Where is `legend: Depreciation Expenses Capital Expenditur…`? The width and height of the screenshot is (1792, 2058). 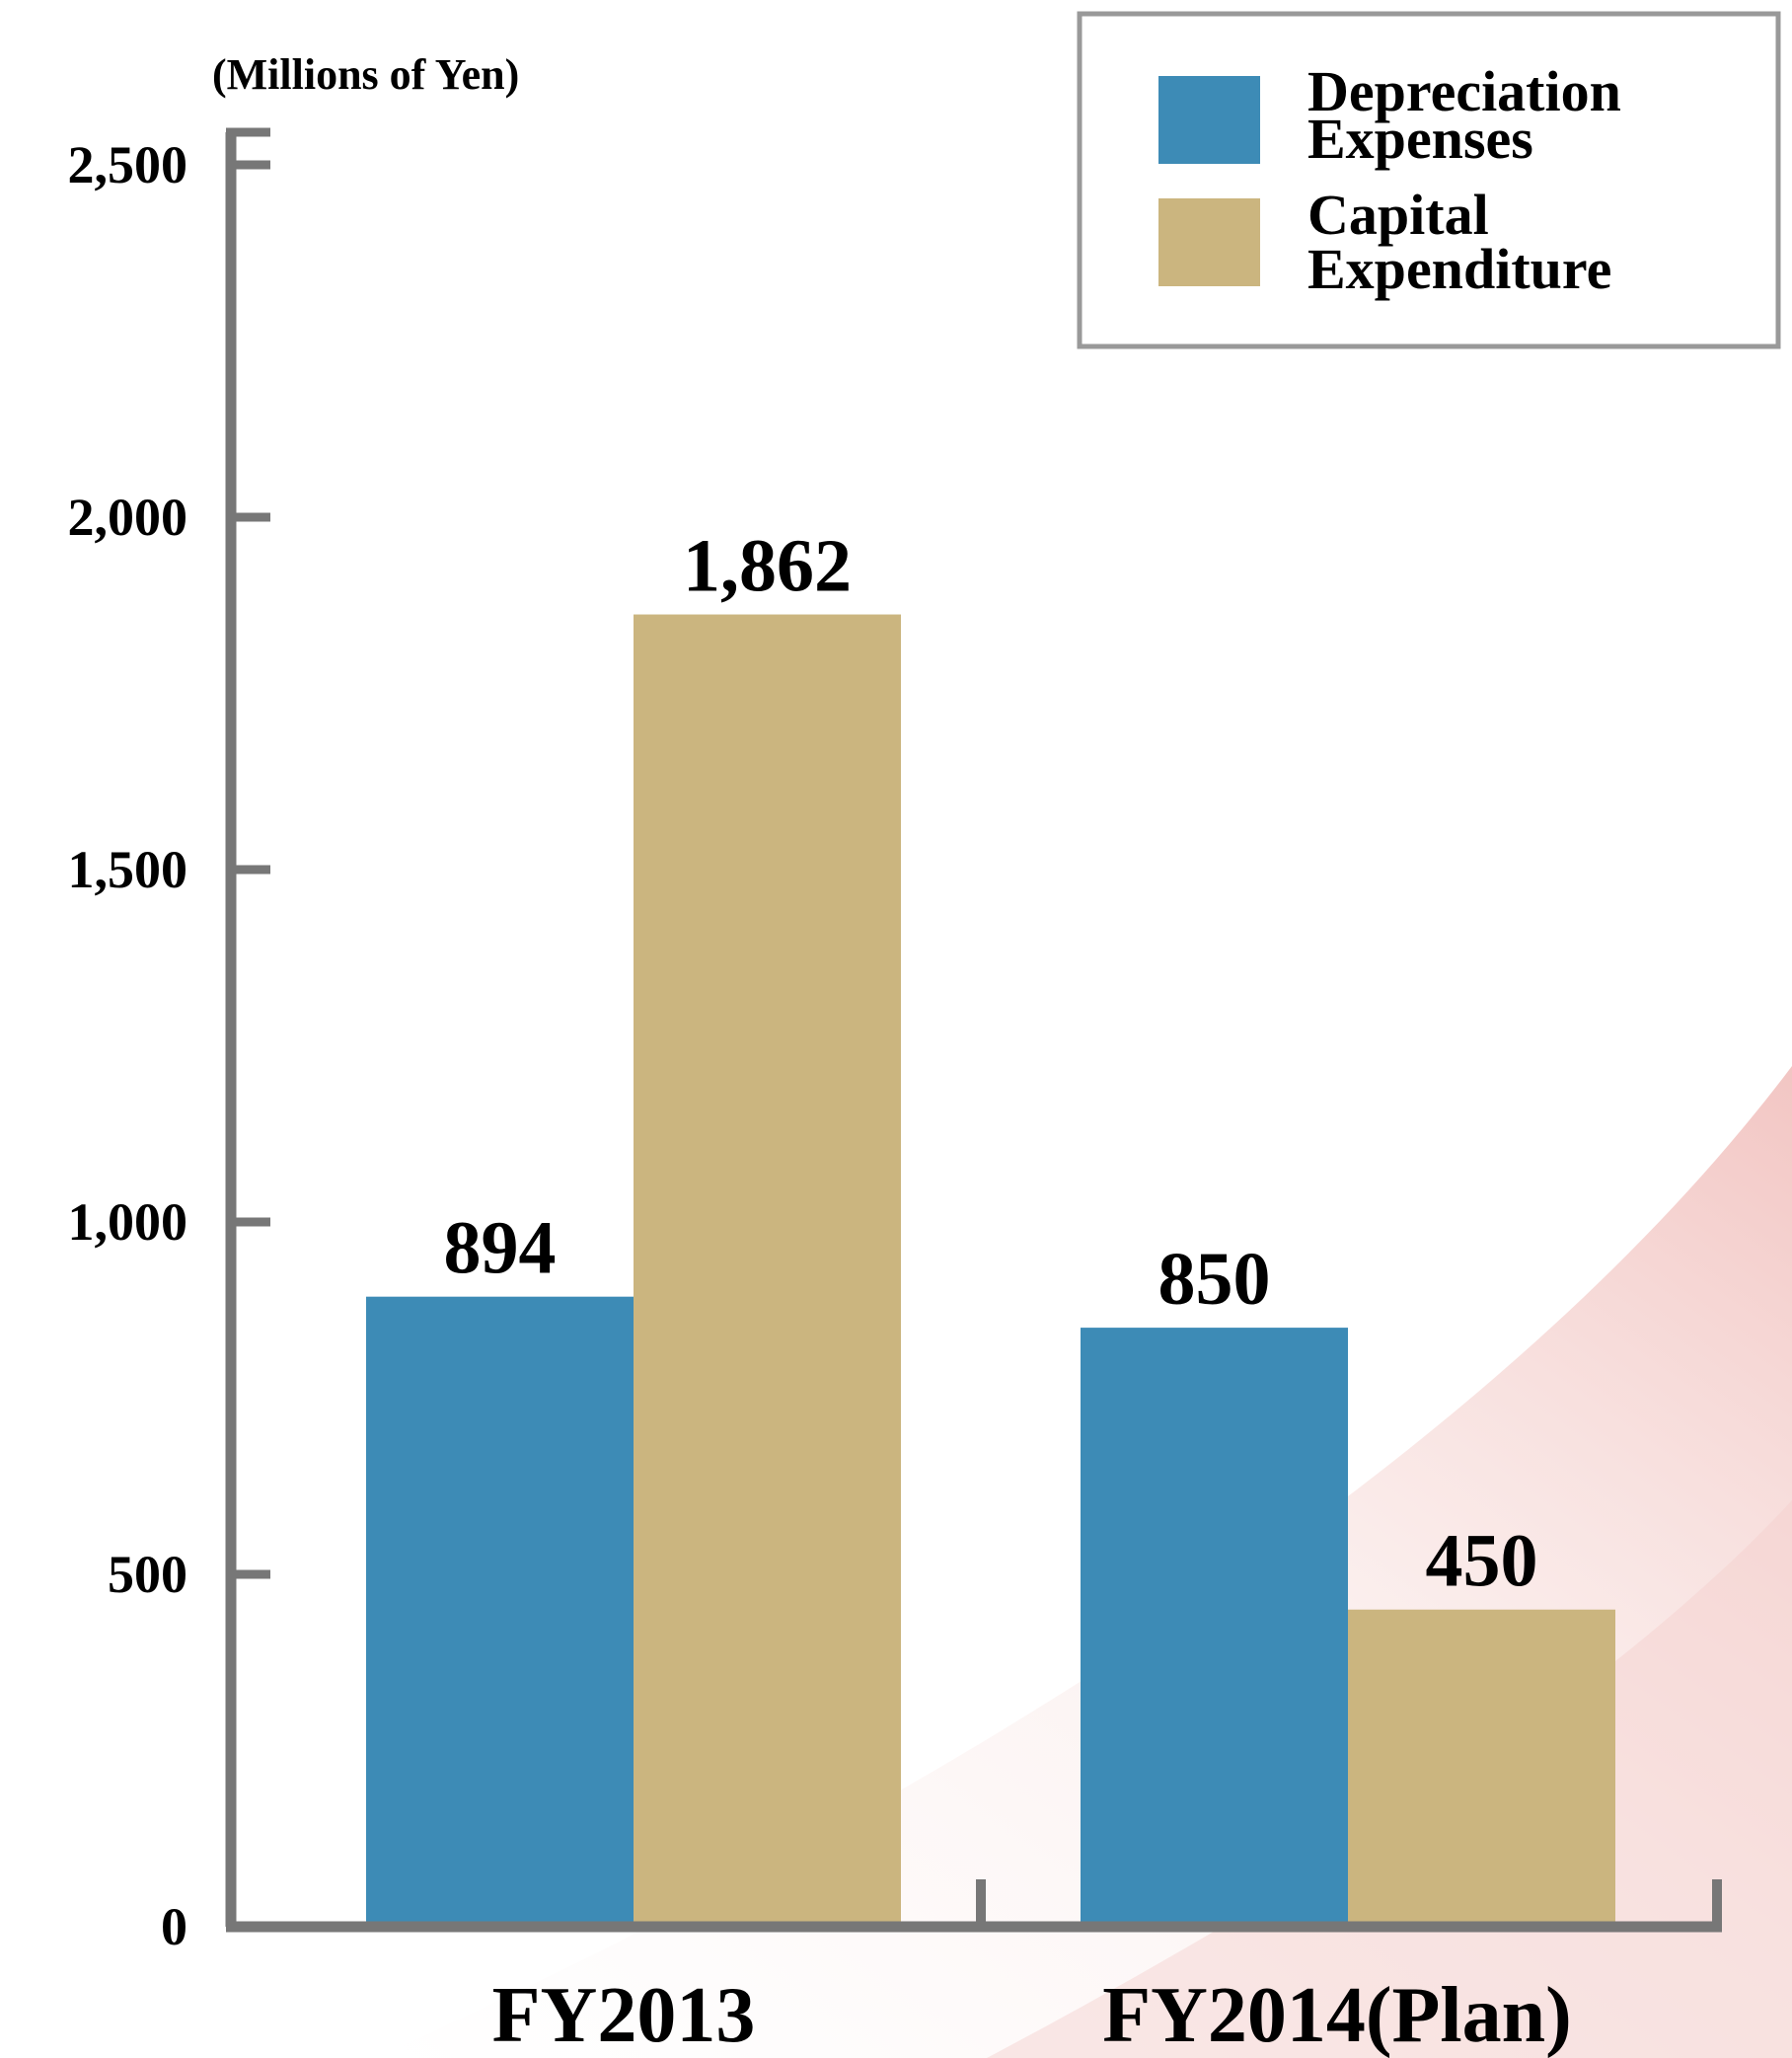 legend: Depreciation Expenses Capital Expenditur… is located at coordinates (1429, 180).